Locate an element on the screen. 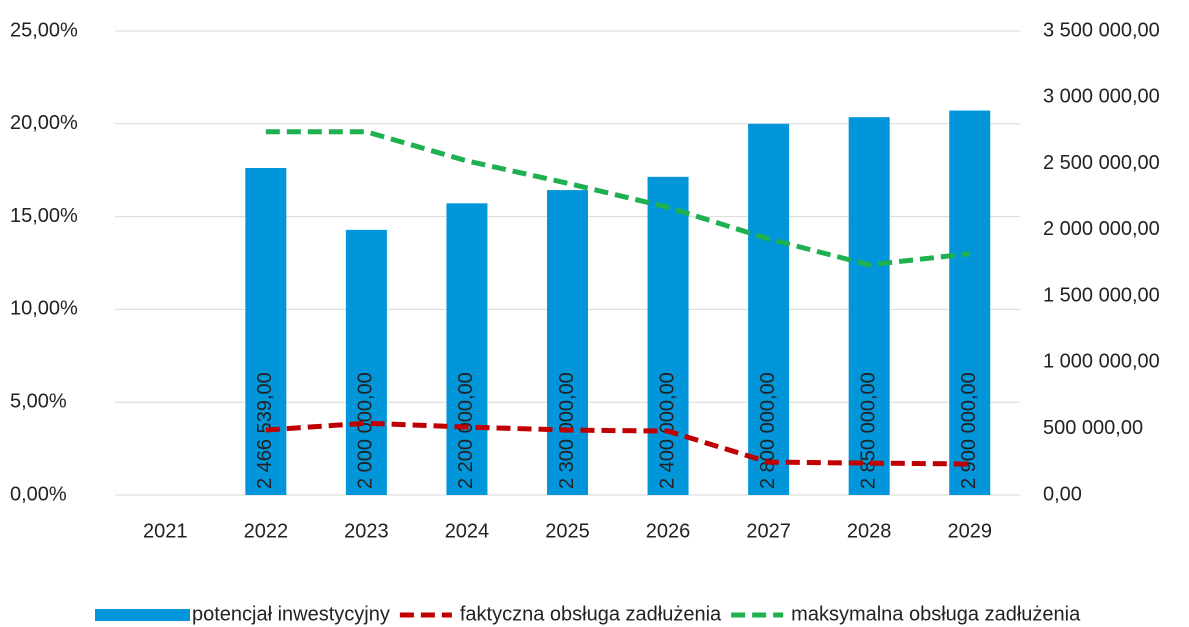 This screenshot has height=627, width=1189. data-label: 2 850 000,00 is located at coordinates (868, 430).